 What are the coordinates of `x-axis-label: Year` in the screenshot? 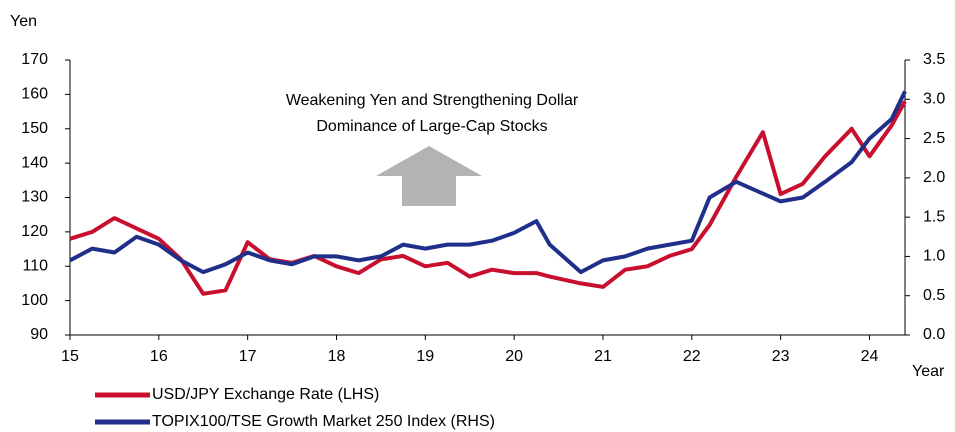 It's located at (928, 371).